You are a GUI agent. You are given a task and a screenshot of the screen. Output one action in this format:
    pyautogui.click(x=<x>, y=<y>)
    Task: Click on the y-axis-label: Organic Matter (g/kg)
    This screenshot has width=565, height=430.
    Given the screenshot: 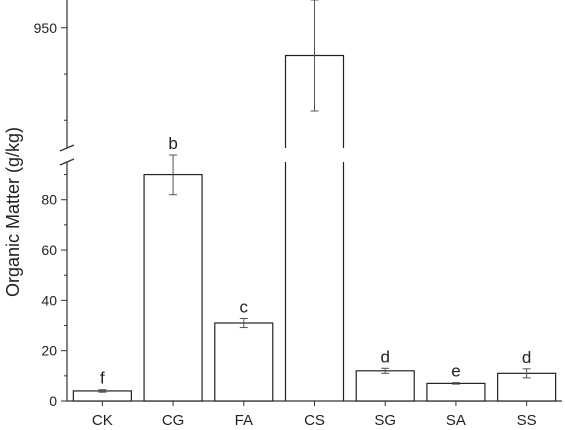 What is the action you would take?
    pyautogui.click(x=13, y=212)
    